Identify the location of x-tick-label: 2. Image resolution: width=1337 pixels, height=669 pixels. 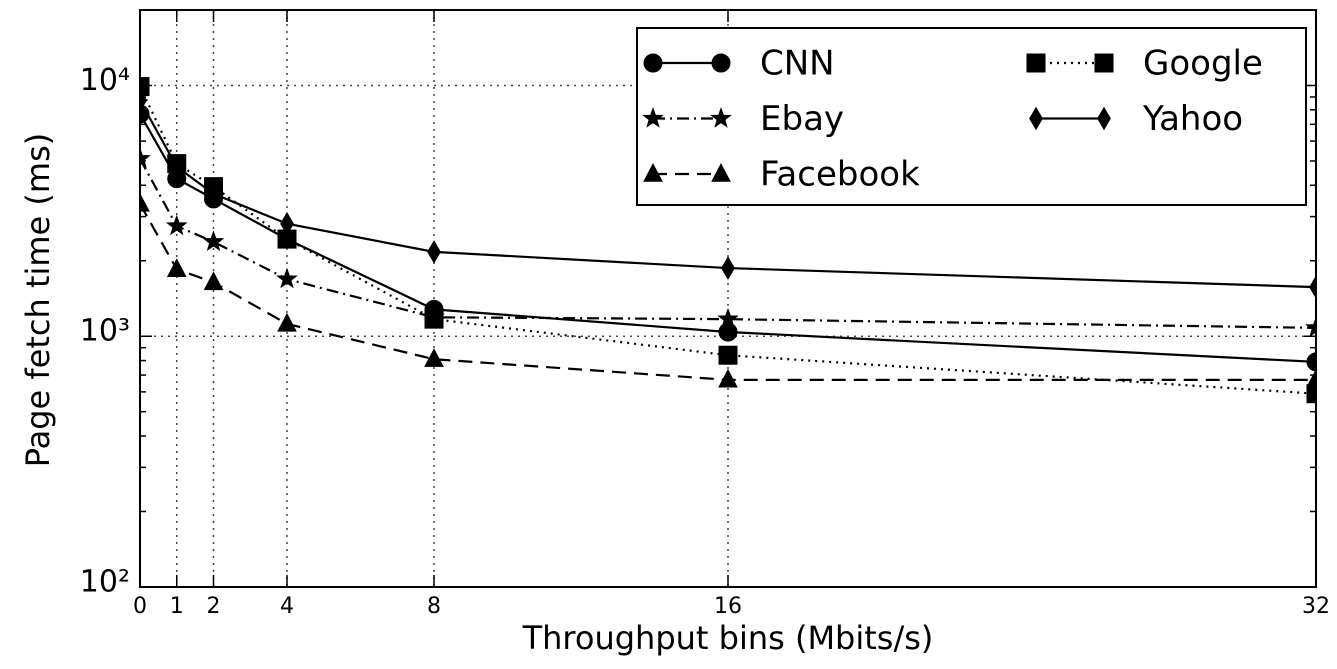
(214, 606).